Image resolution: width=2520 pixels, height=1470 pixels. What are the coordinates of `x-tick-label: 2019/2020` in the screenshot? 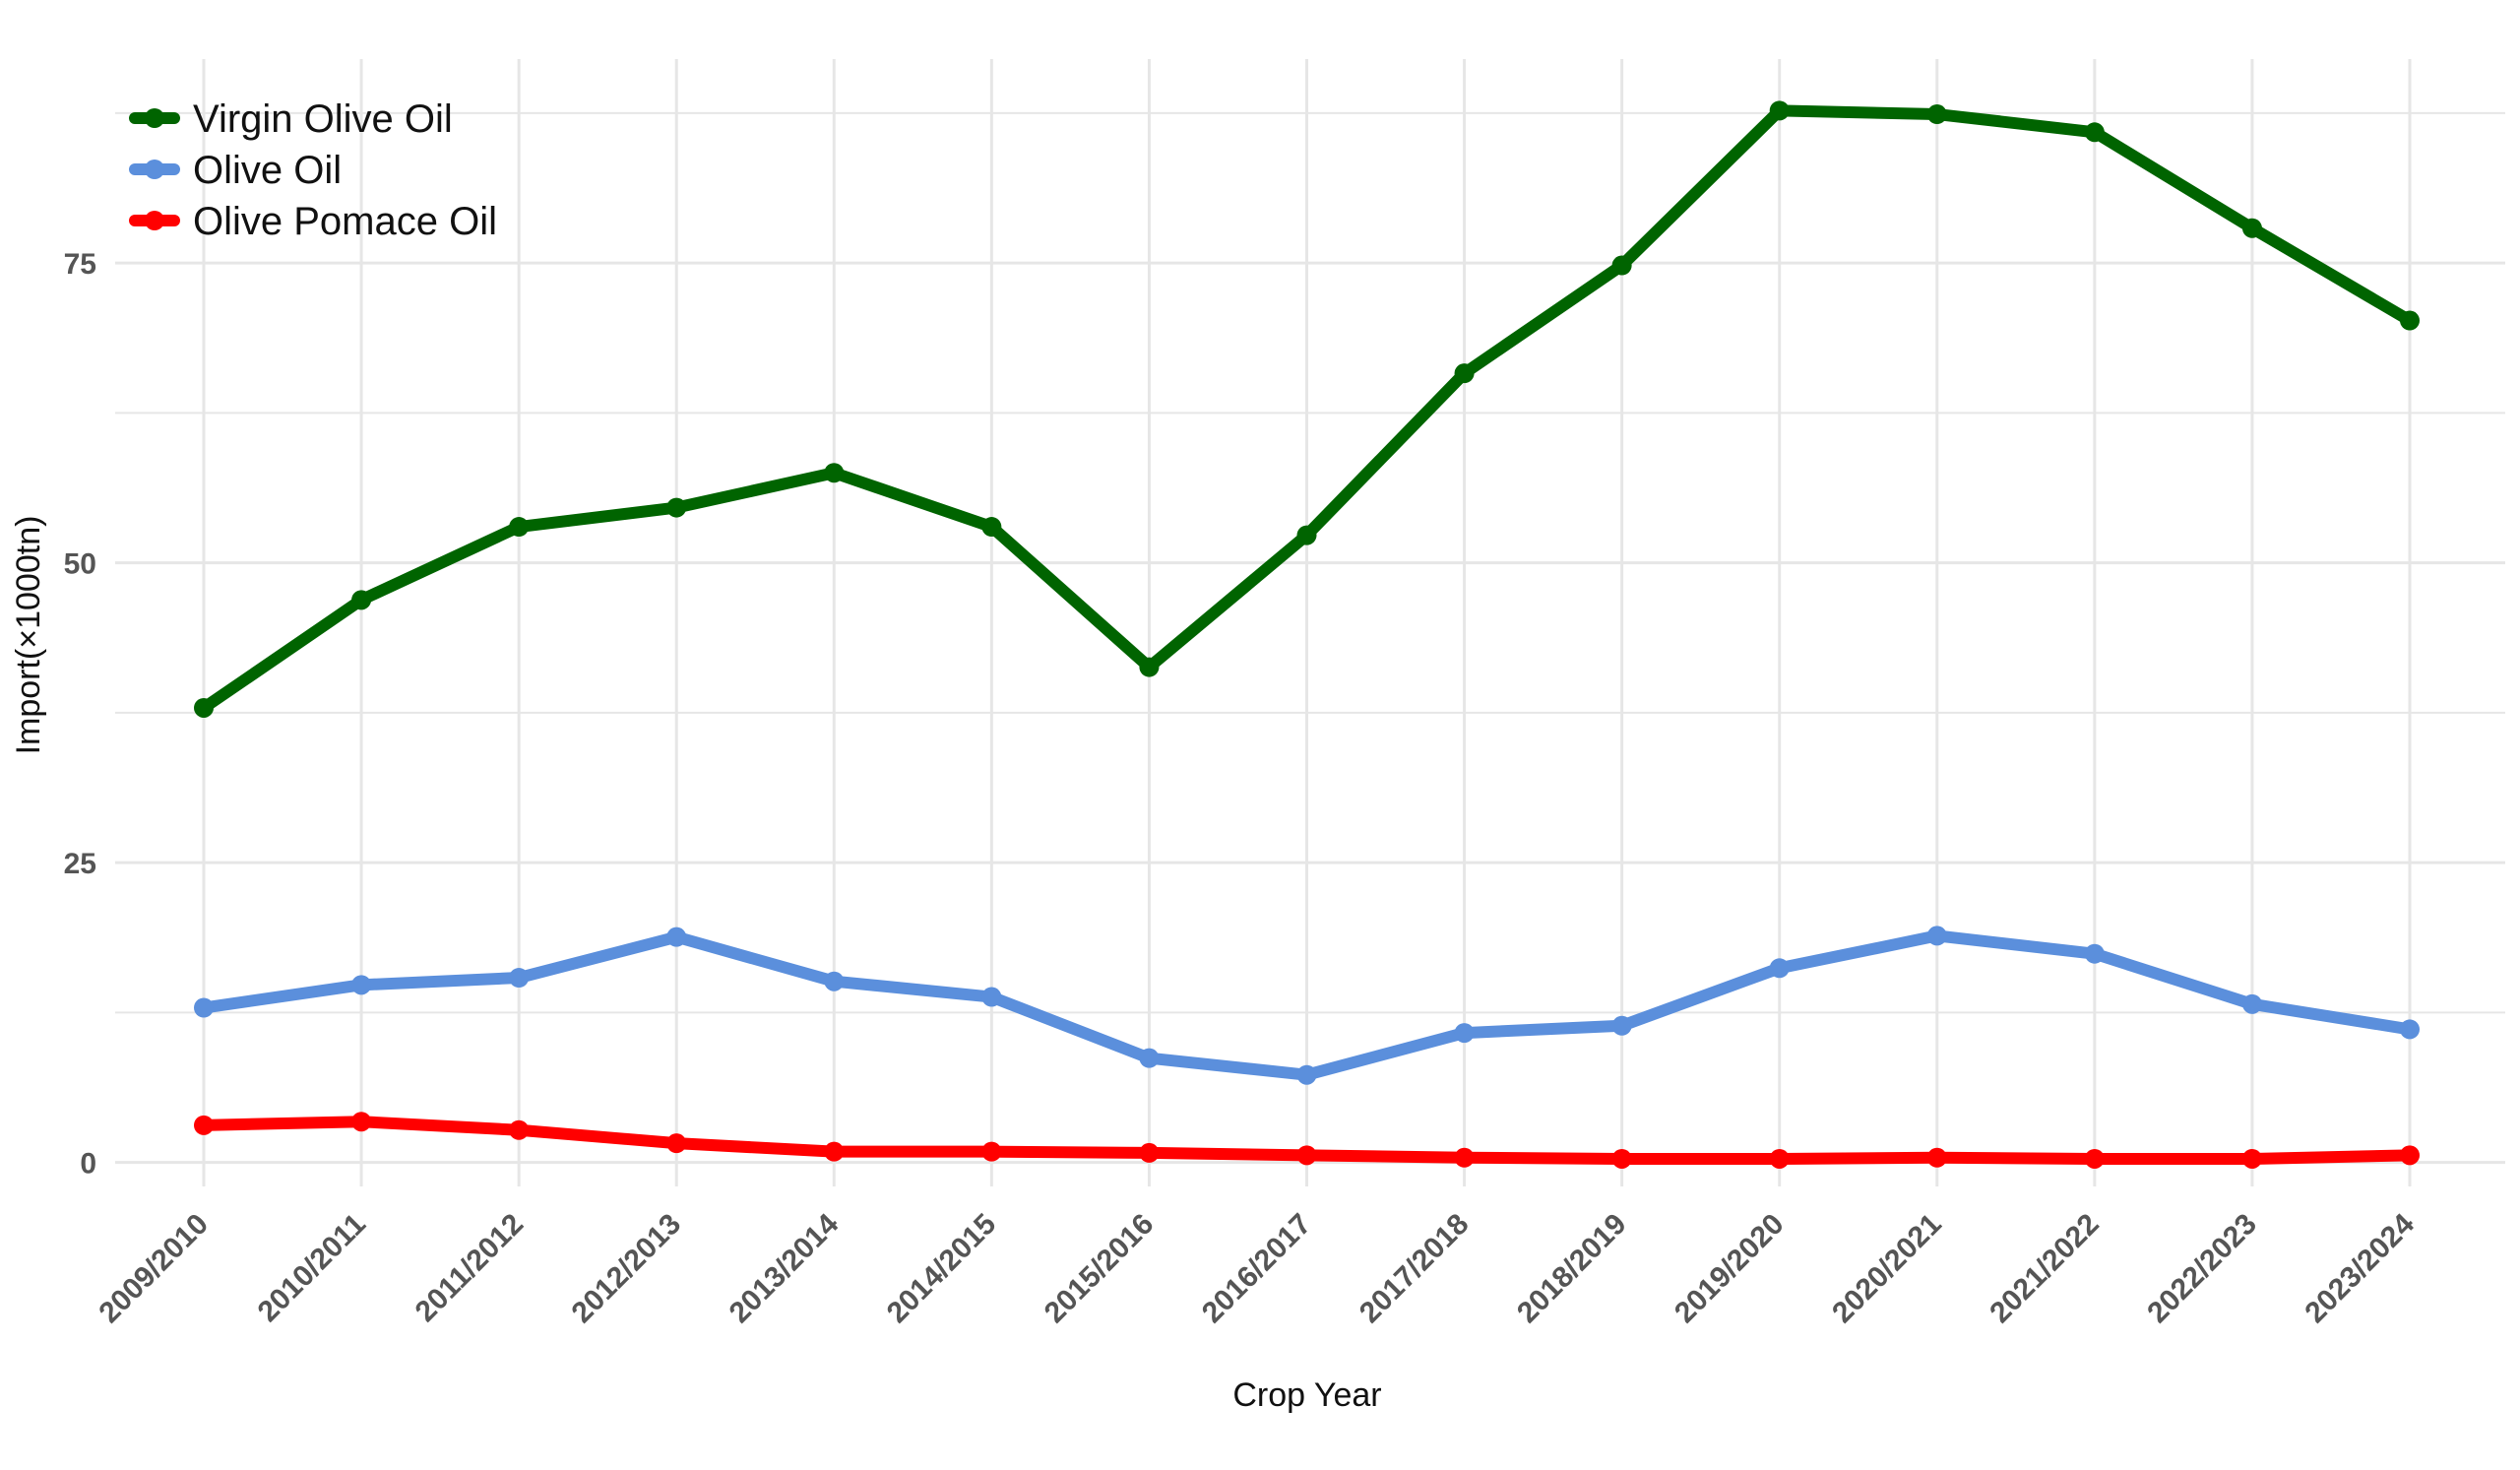 It's located at (1730, 1269).